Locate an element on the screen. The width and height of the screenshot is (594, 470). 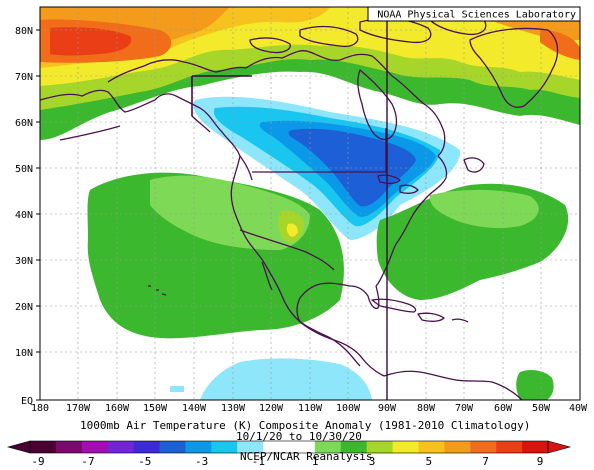
colorbar is located at coordinates (289, 447).